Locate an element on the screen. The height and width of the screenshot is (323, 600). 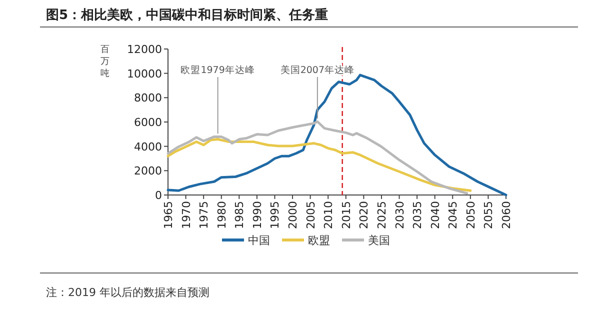
x-tick-label: 2040 is located at coordinates (435, 215).